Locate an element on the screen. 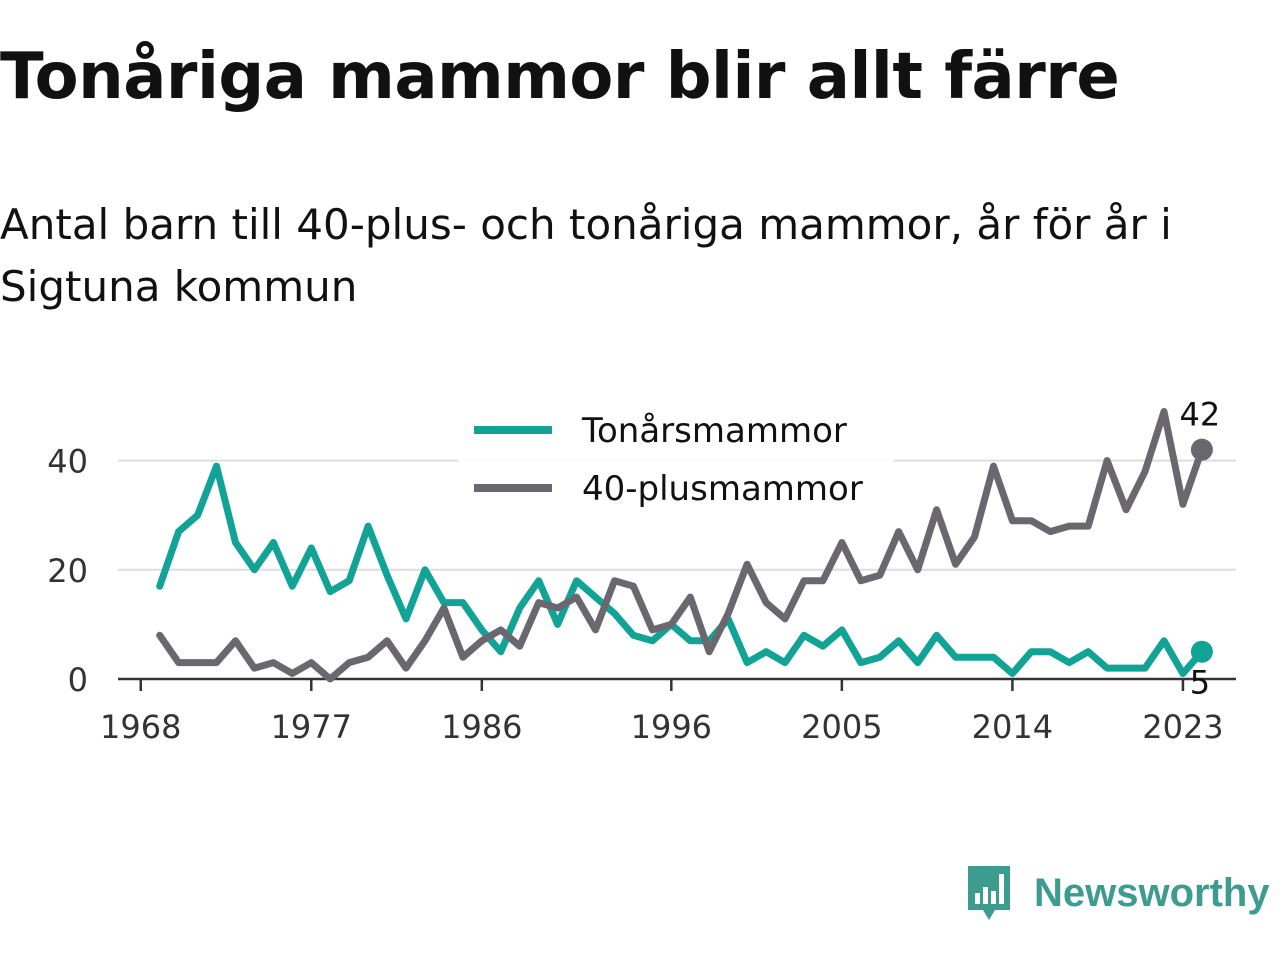  chart-title: Tonåriga mammor blir allt färre is located at coordinates (560, 77).